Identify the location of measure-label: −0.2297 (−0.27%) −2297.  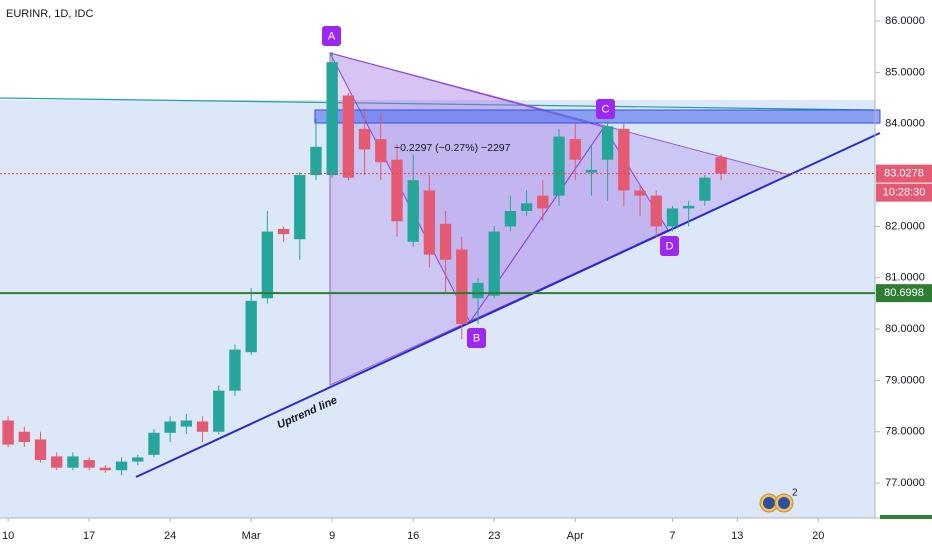
(452, 148).